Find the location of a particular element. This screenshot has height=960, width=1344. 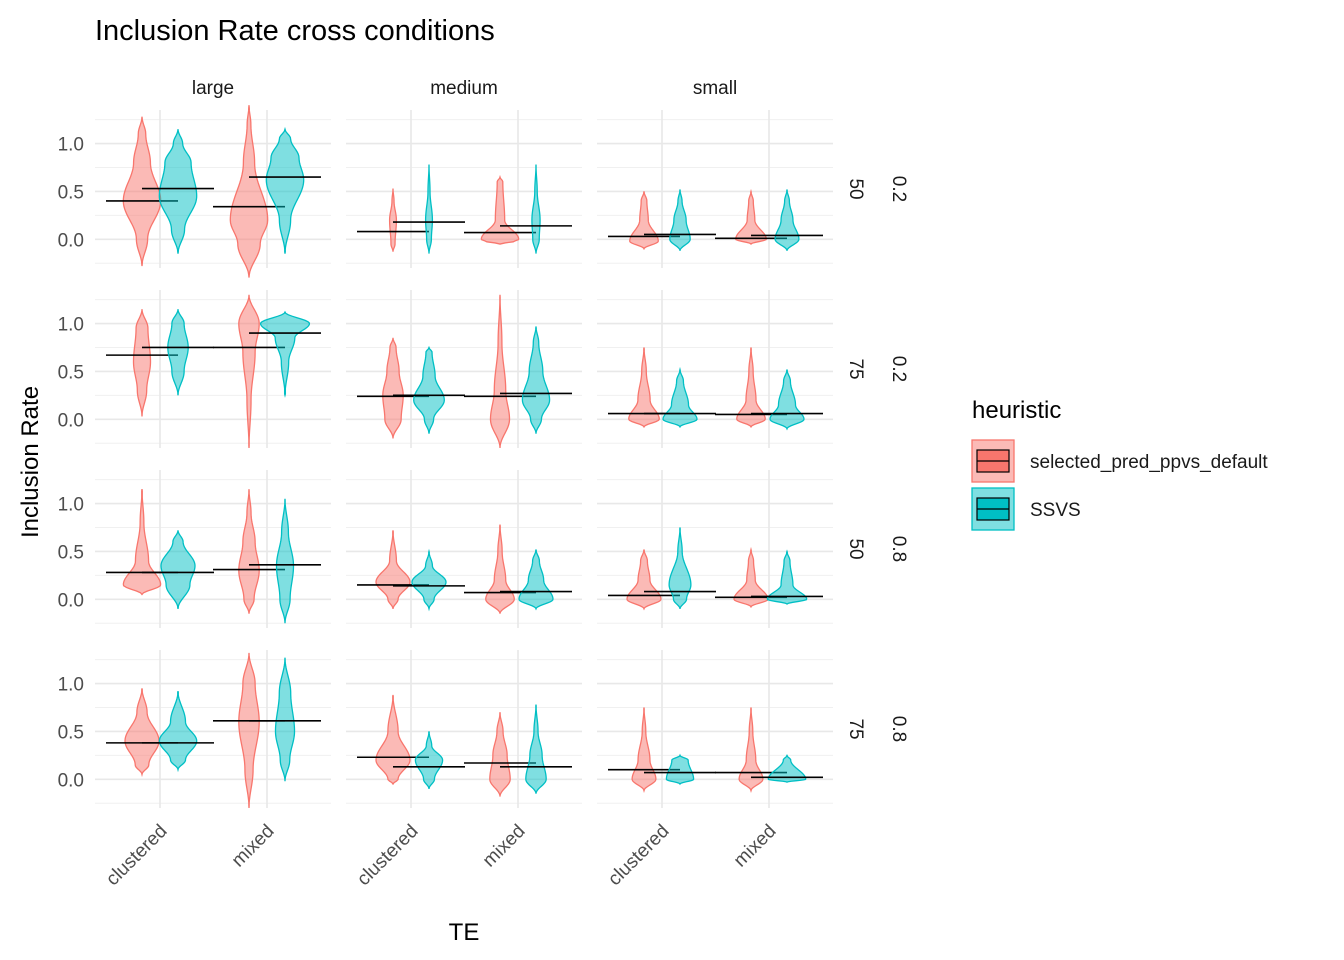

facet-column-label: large is located at coordinates (213, 88).